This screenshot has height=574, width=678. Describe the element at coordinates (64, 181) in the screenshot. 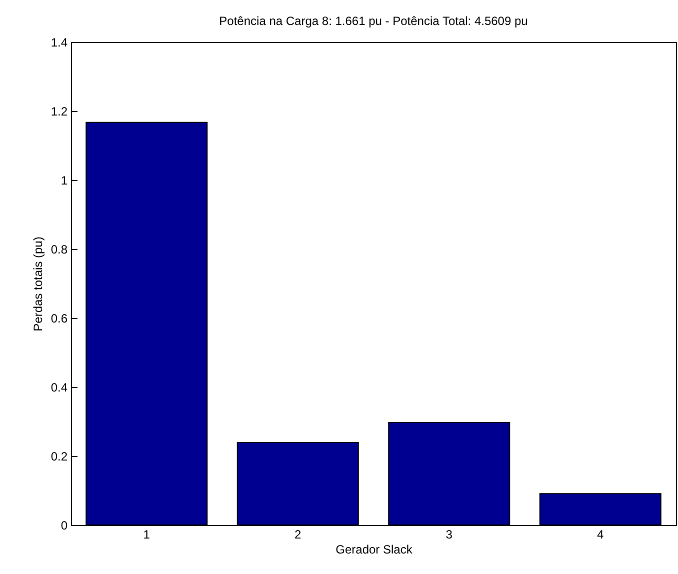

I see `y-tick-label: 1` at that location.